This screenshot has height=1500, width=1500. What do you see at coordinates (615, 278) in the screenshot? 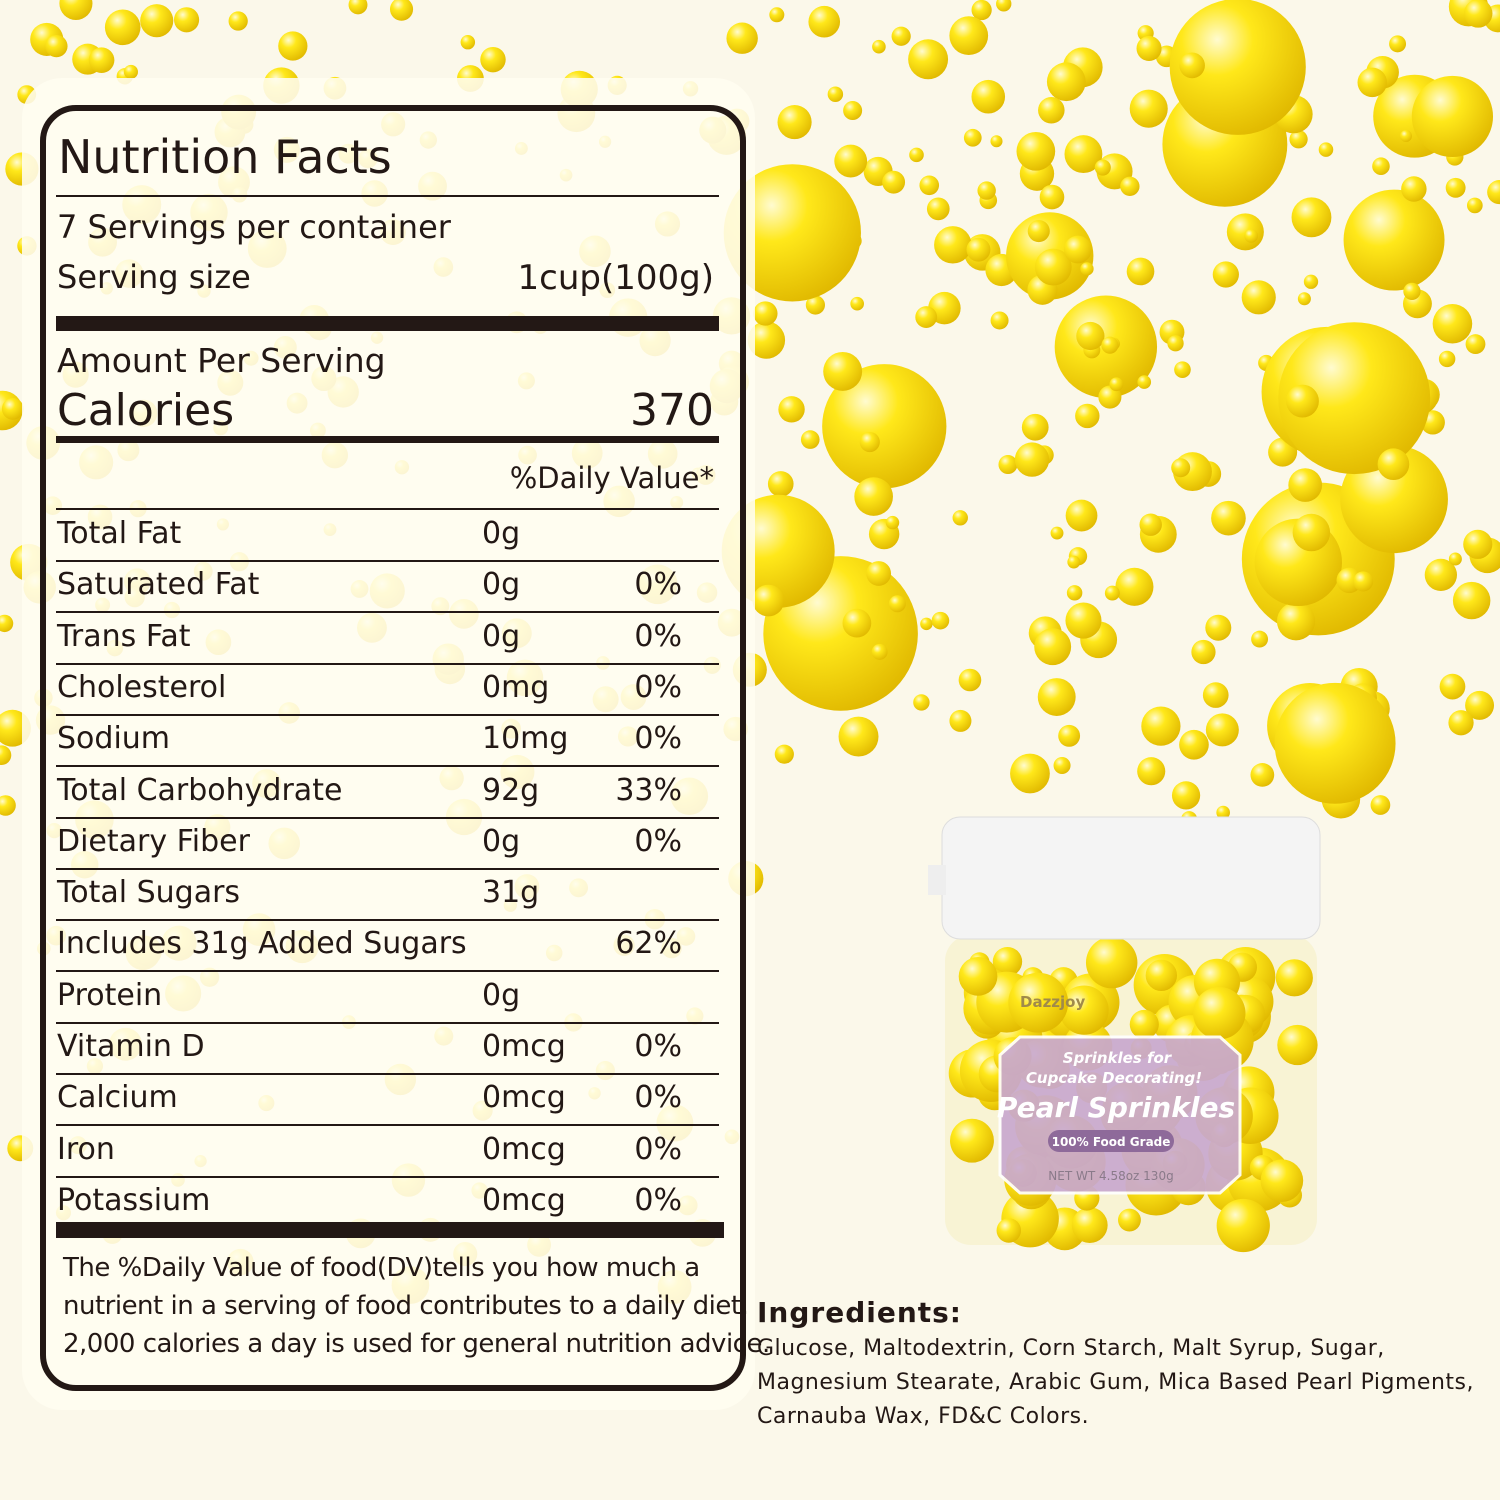
I see `serving-size: 1cup(100g)` at bounding box center [615, 278].